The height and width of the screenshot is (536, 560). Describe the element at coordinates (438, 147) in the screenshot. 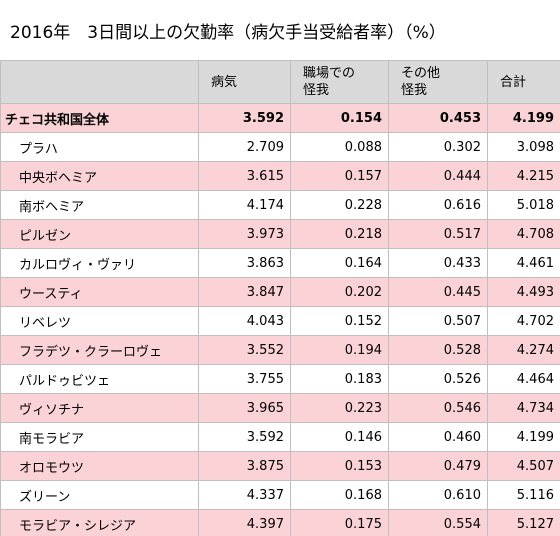

I see `value-cell: 0.302` at that location.